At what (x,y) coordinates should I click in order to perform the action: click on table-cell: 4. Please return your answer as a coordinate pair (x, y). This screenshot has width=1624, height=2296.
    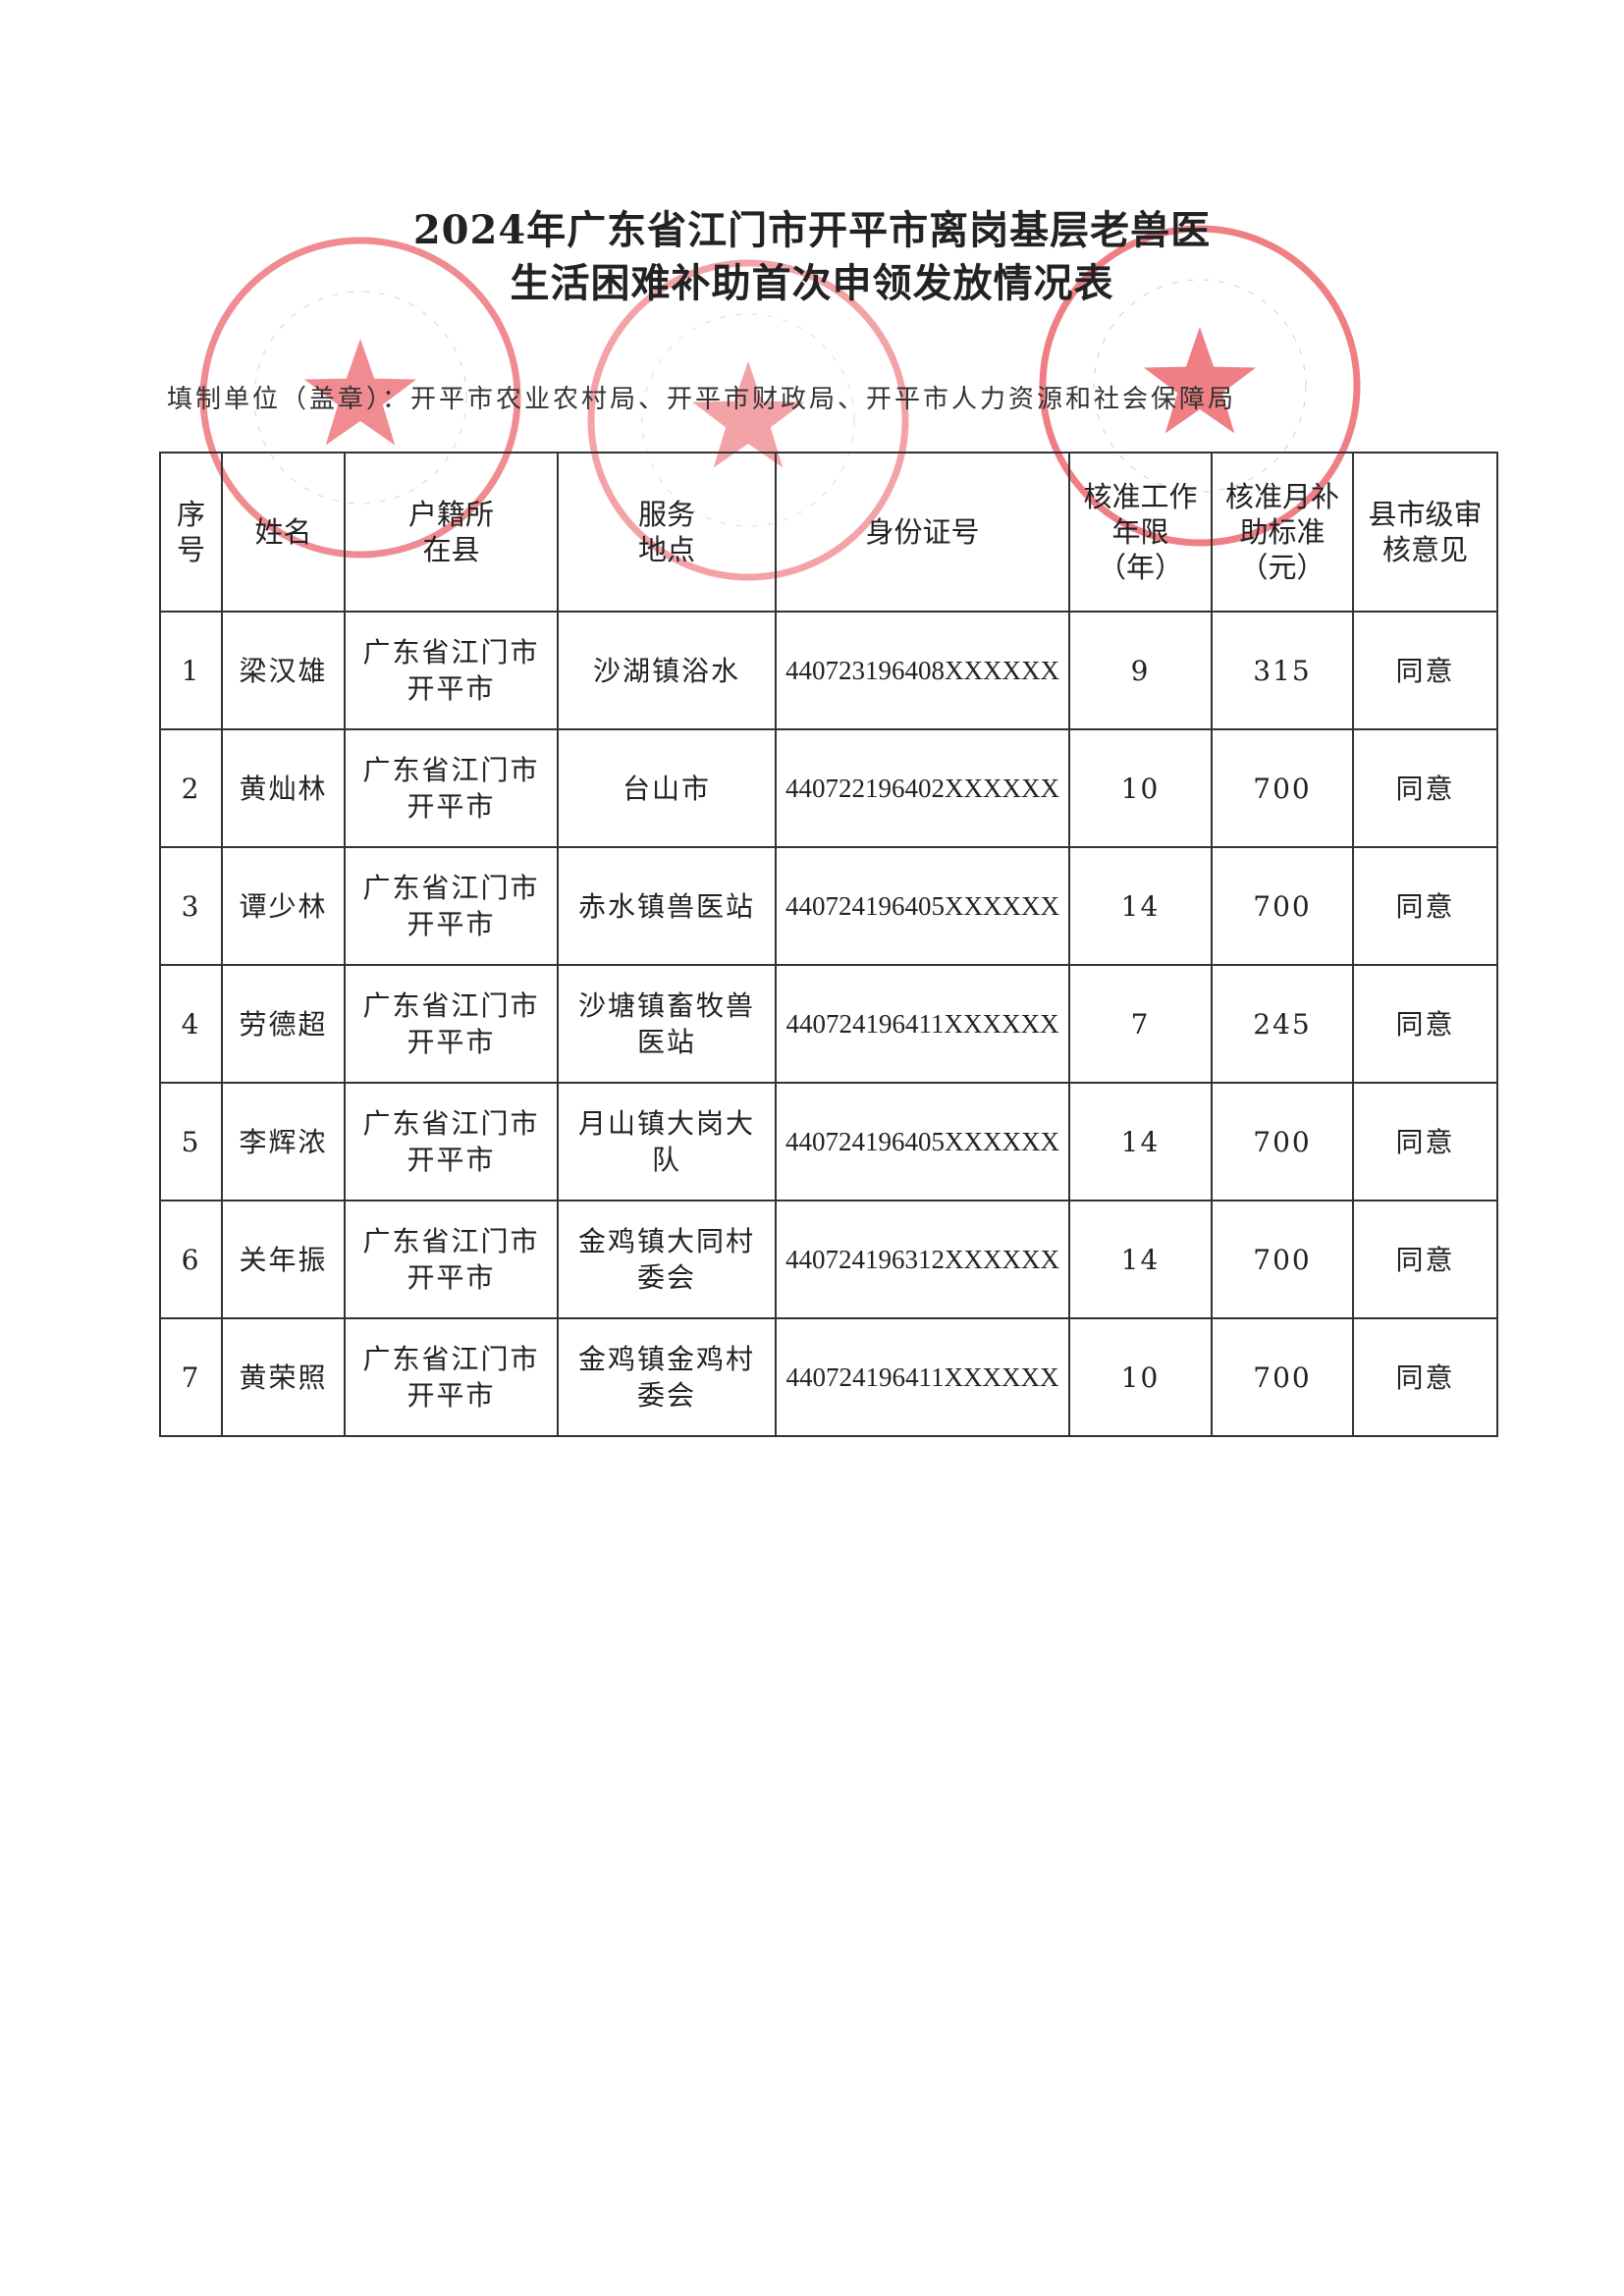
    Looking at the image, I should click on (191, 1024).